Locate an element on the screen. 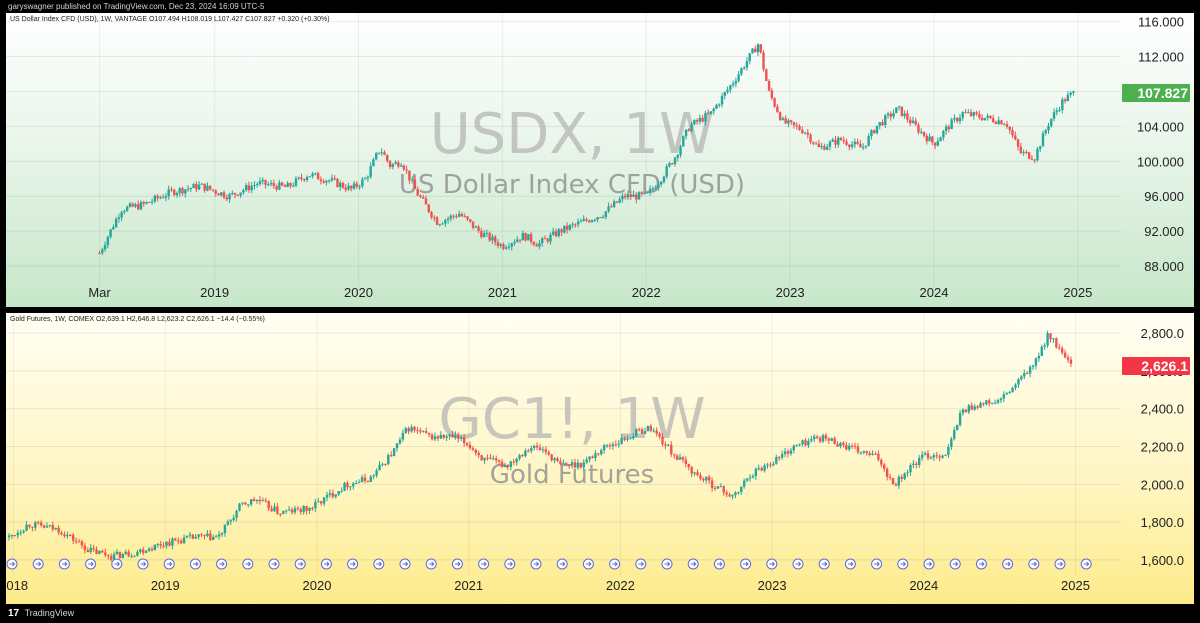 This screenshot has height=623, width=1200. gold-event-markers is located at coordinates (549, 564).